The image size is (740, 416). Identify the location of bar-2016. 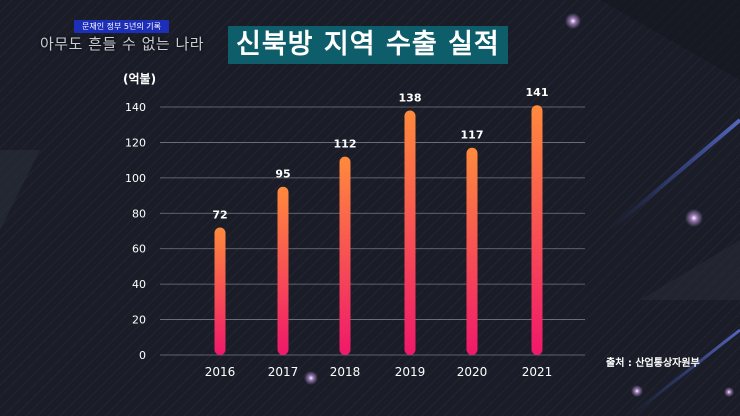
(220, 291).